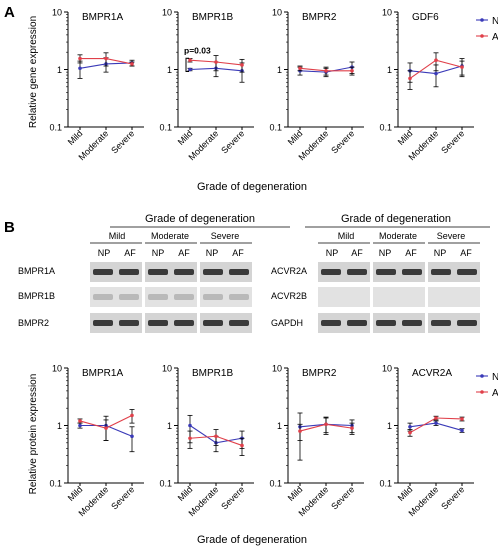 This screenshot has width=498, height=550. I want to click on blot-left-lane-1: NP, so click(104, 253).